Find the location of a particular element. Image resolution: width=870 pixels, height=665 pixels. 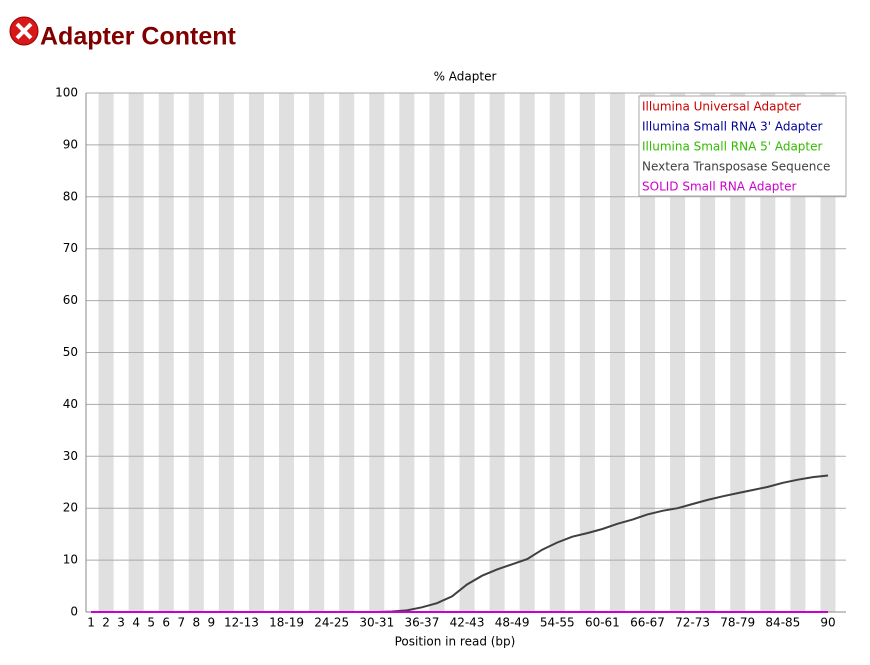

y-tick-label: 60 is located at coordinates (70, 300).